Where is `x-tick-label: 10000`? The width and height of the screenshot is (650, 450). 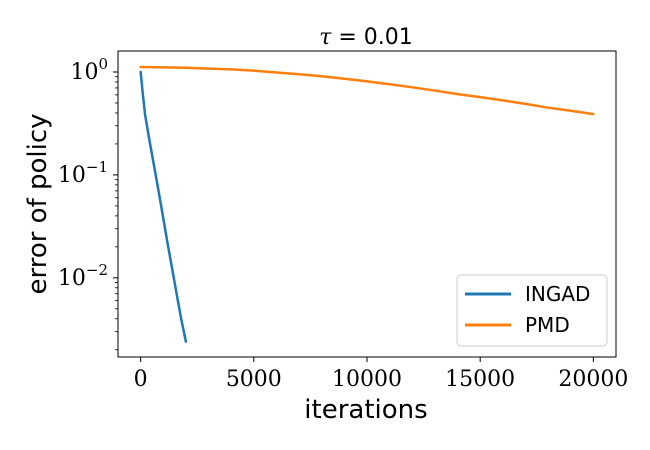
x-tick-label: 10000 is located at coordinates (367, 379).